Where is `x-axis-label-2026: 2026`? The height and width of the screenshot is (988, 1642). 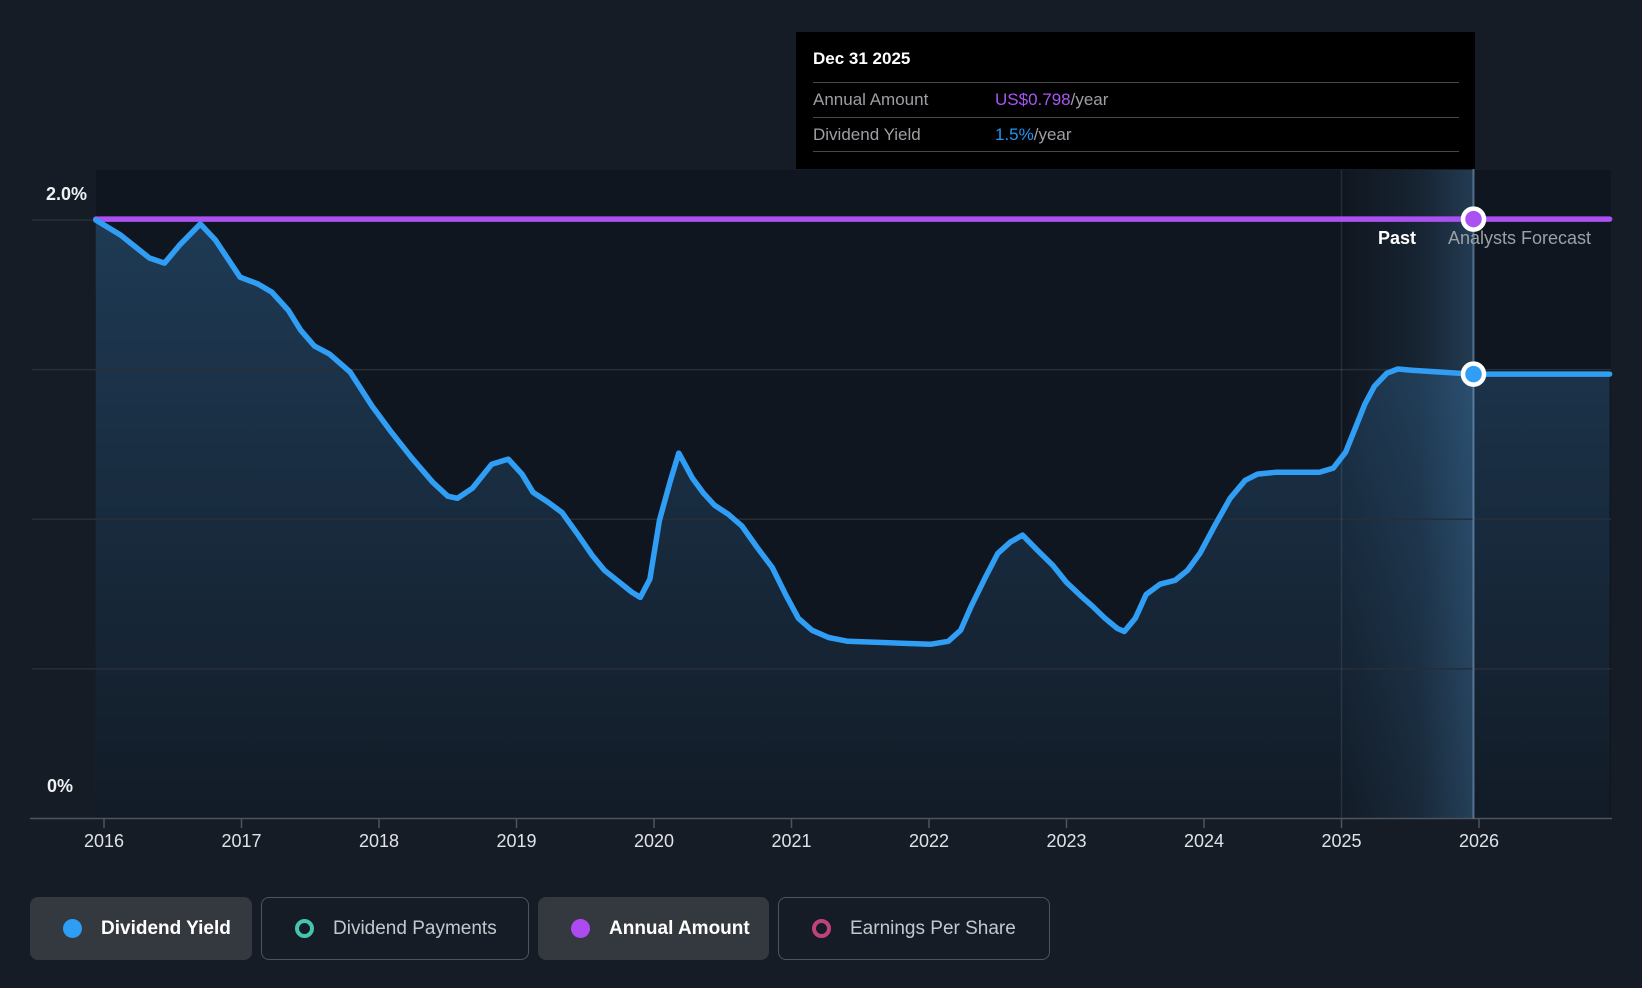
x-axis-label-2026: 2026 is located at coordinates (1479, 841).